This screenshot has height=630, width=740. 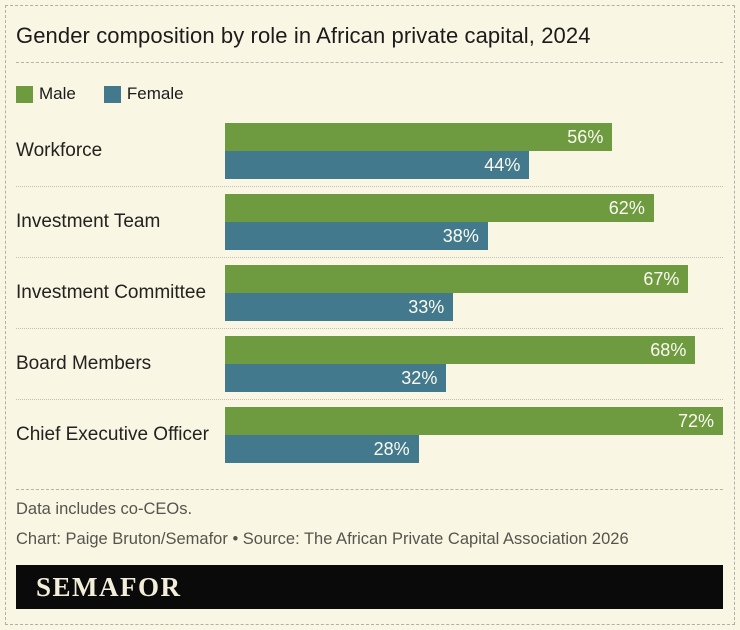 What do you see at coordinates (426, 306) in the screenshot?
I see `female-bar-value: 33%` at bounding box center [426, 306].